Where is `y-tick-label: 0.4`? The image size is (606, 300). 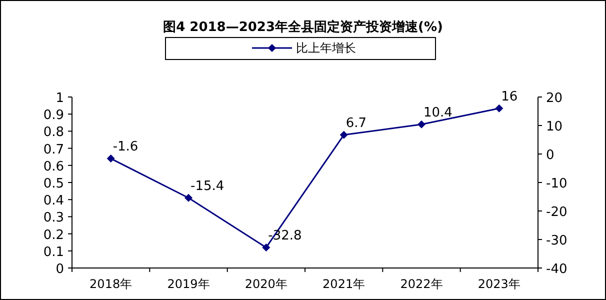 y-tick-label: 0.4 is located at coordinates (53, 201).